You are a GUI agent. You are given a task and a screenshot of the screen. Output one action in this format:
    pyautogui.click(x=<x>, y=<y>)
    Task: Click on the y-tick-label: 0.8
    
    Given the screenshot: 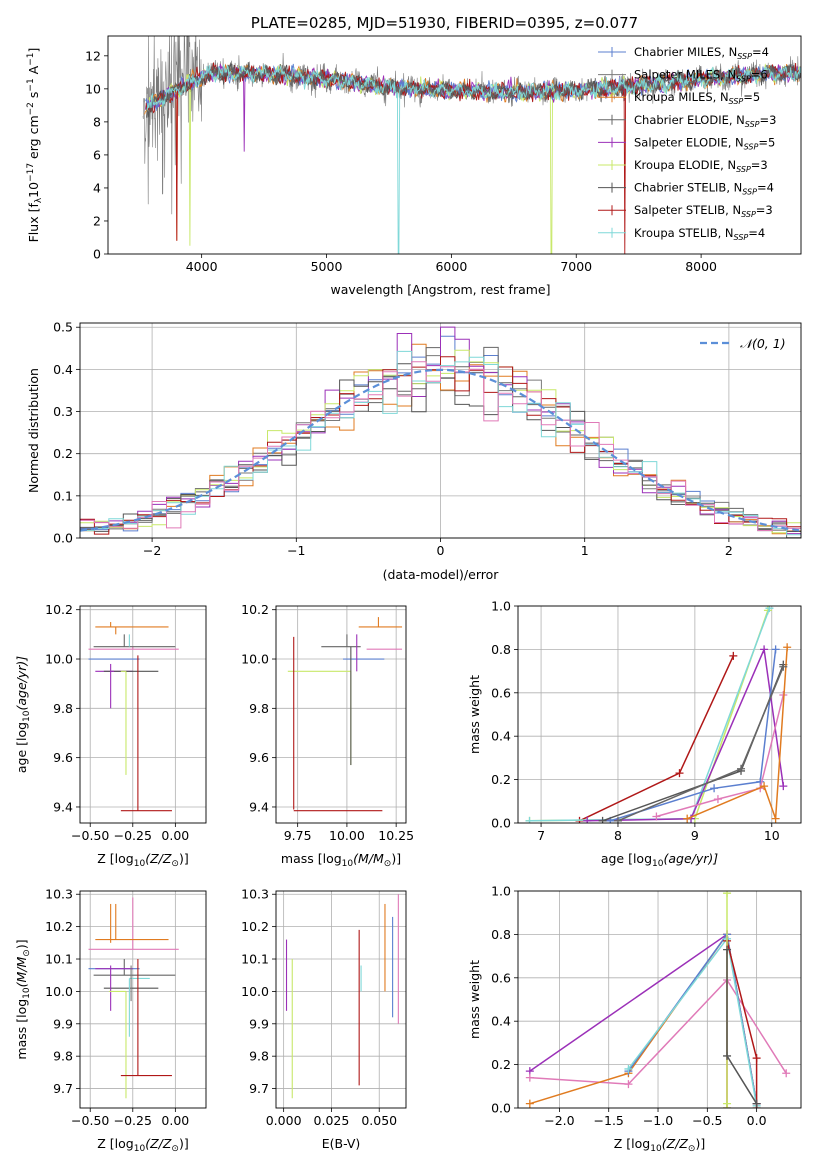 What is the action you would take?
    pyautogui.click(x=501, y=934)
    